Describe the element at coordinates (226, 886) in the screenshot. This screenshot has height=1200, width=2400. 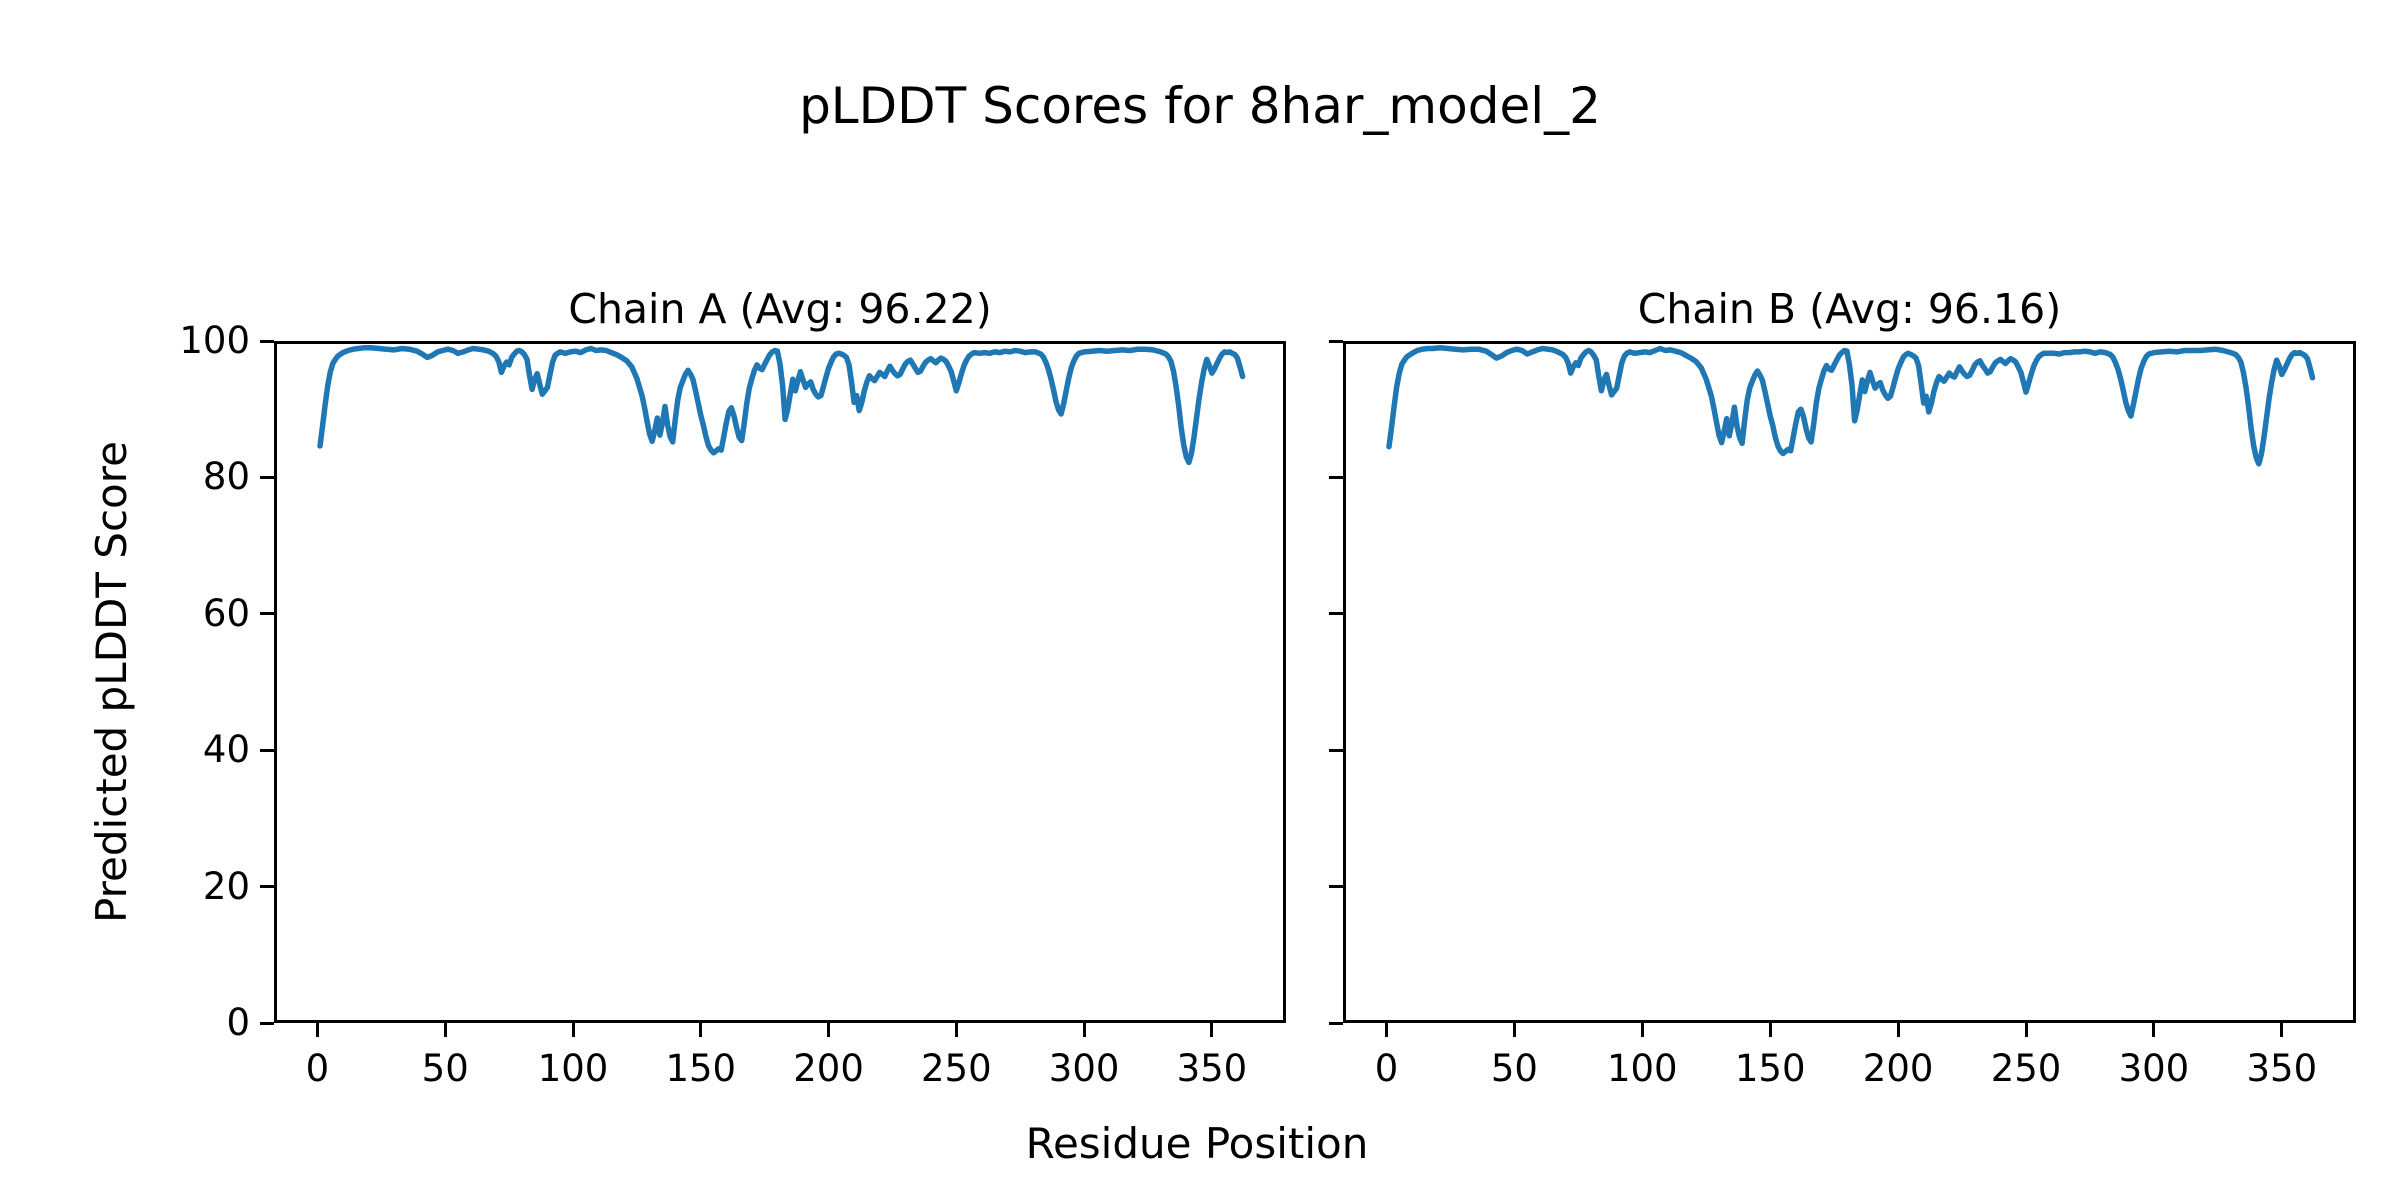
I see `y-tick-label: 20` at that location.